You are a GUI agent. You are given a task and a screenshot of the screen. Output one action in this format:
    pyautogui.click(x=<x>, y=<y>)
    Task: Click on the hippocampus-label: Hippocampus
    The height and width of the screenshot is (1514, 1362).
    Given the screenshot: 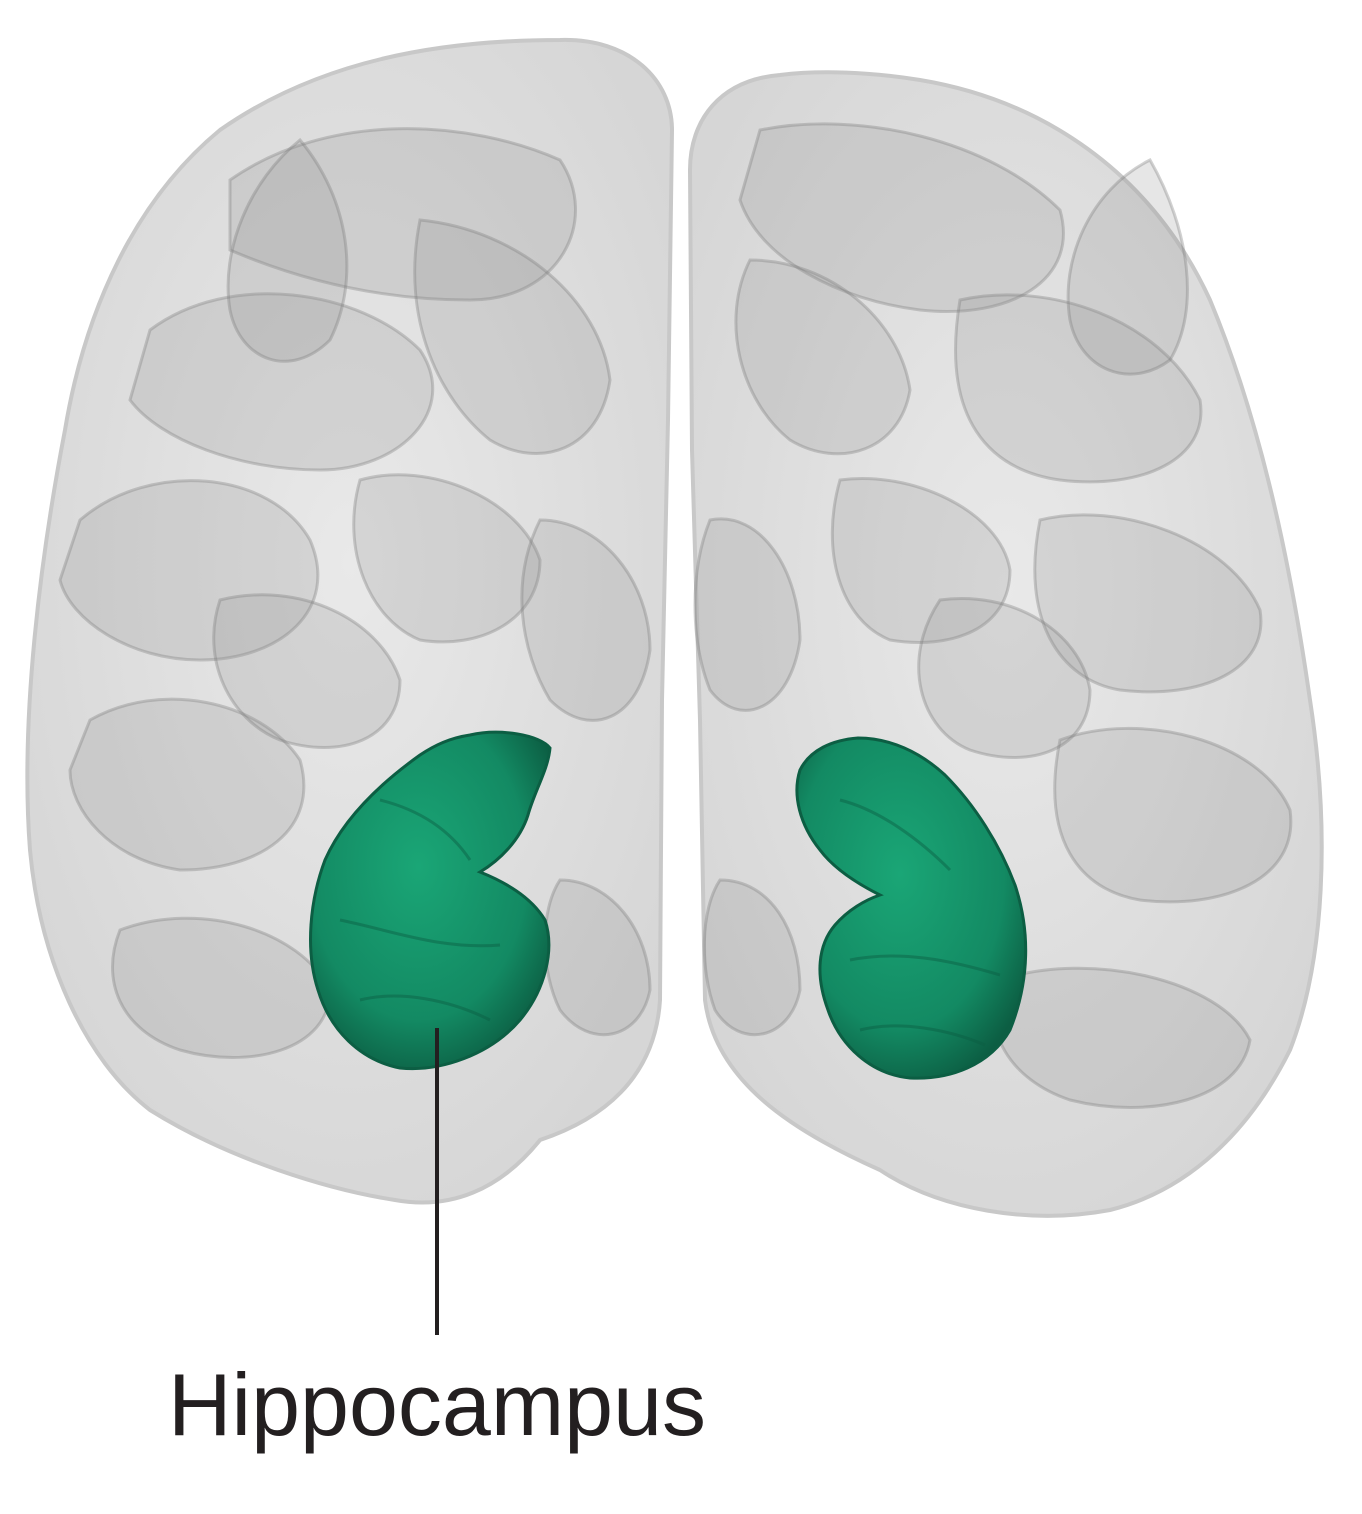 What is the action you would take?
    pyautogui.click(x=437, y=1404)
    